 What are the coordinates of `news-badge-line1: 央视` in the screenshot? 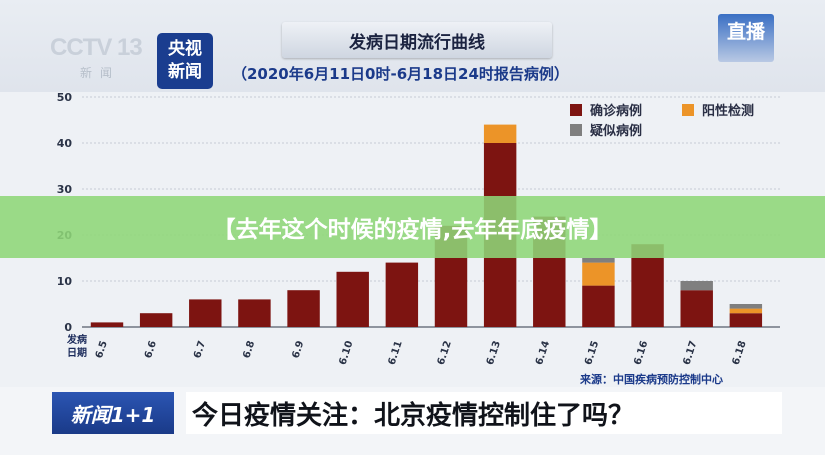 It's located at (185, 49).